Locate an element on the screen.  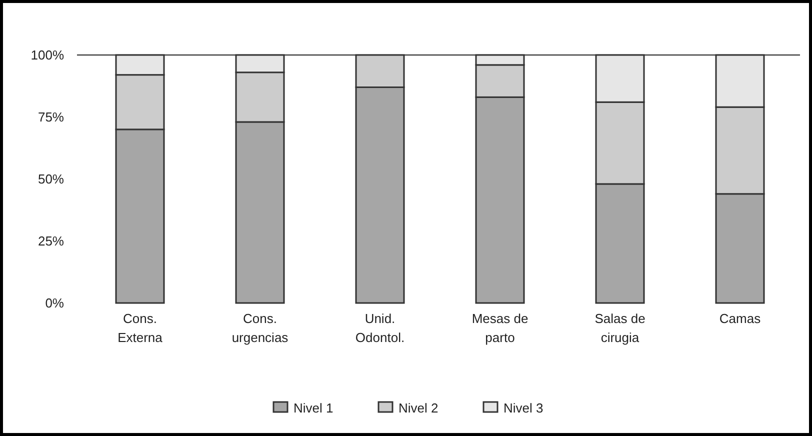
legend-label: Nivel 1 is located at coordinates (314, 408).